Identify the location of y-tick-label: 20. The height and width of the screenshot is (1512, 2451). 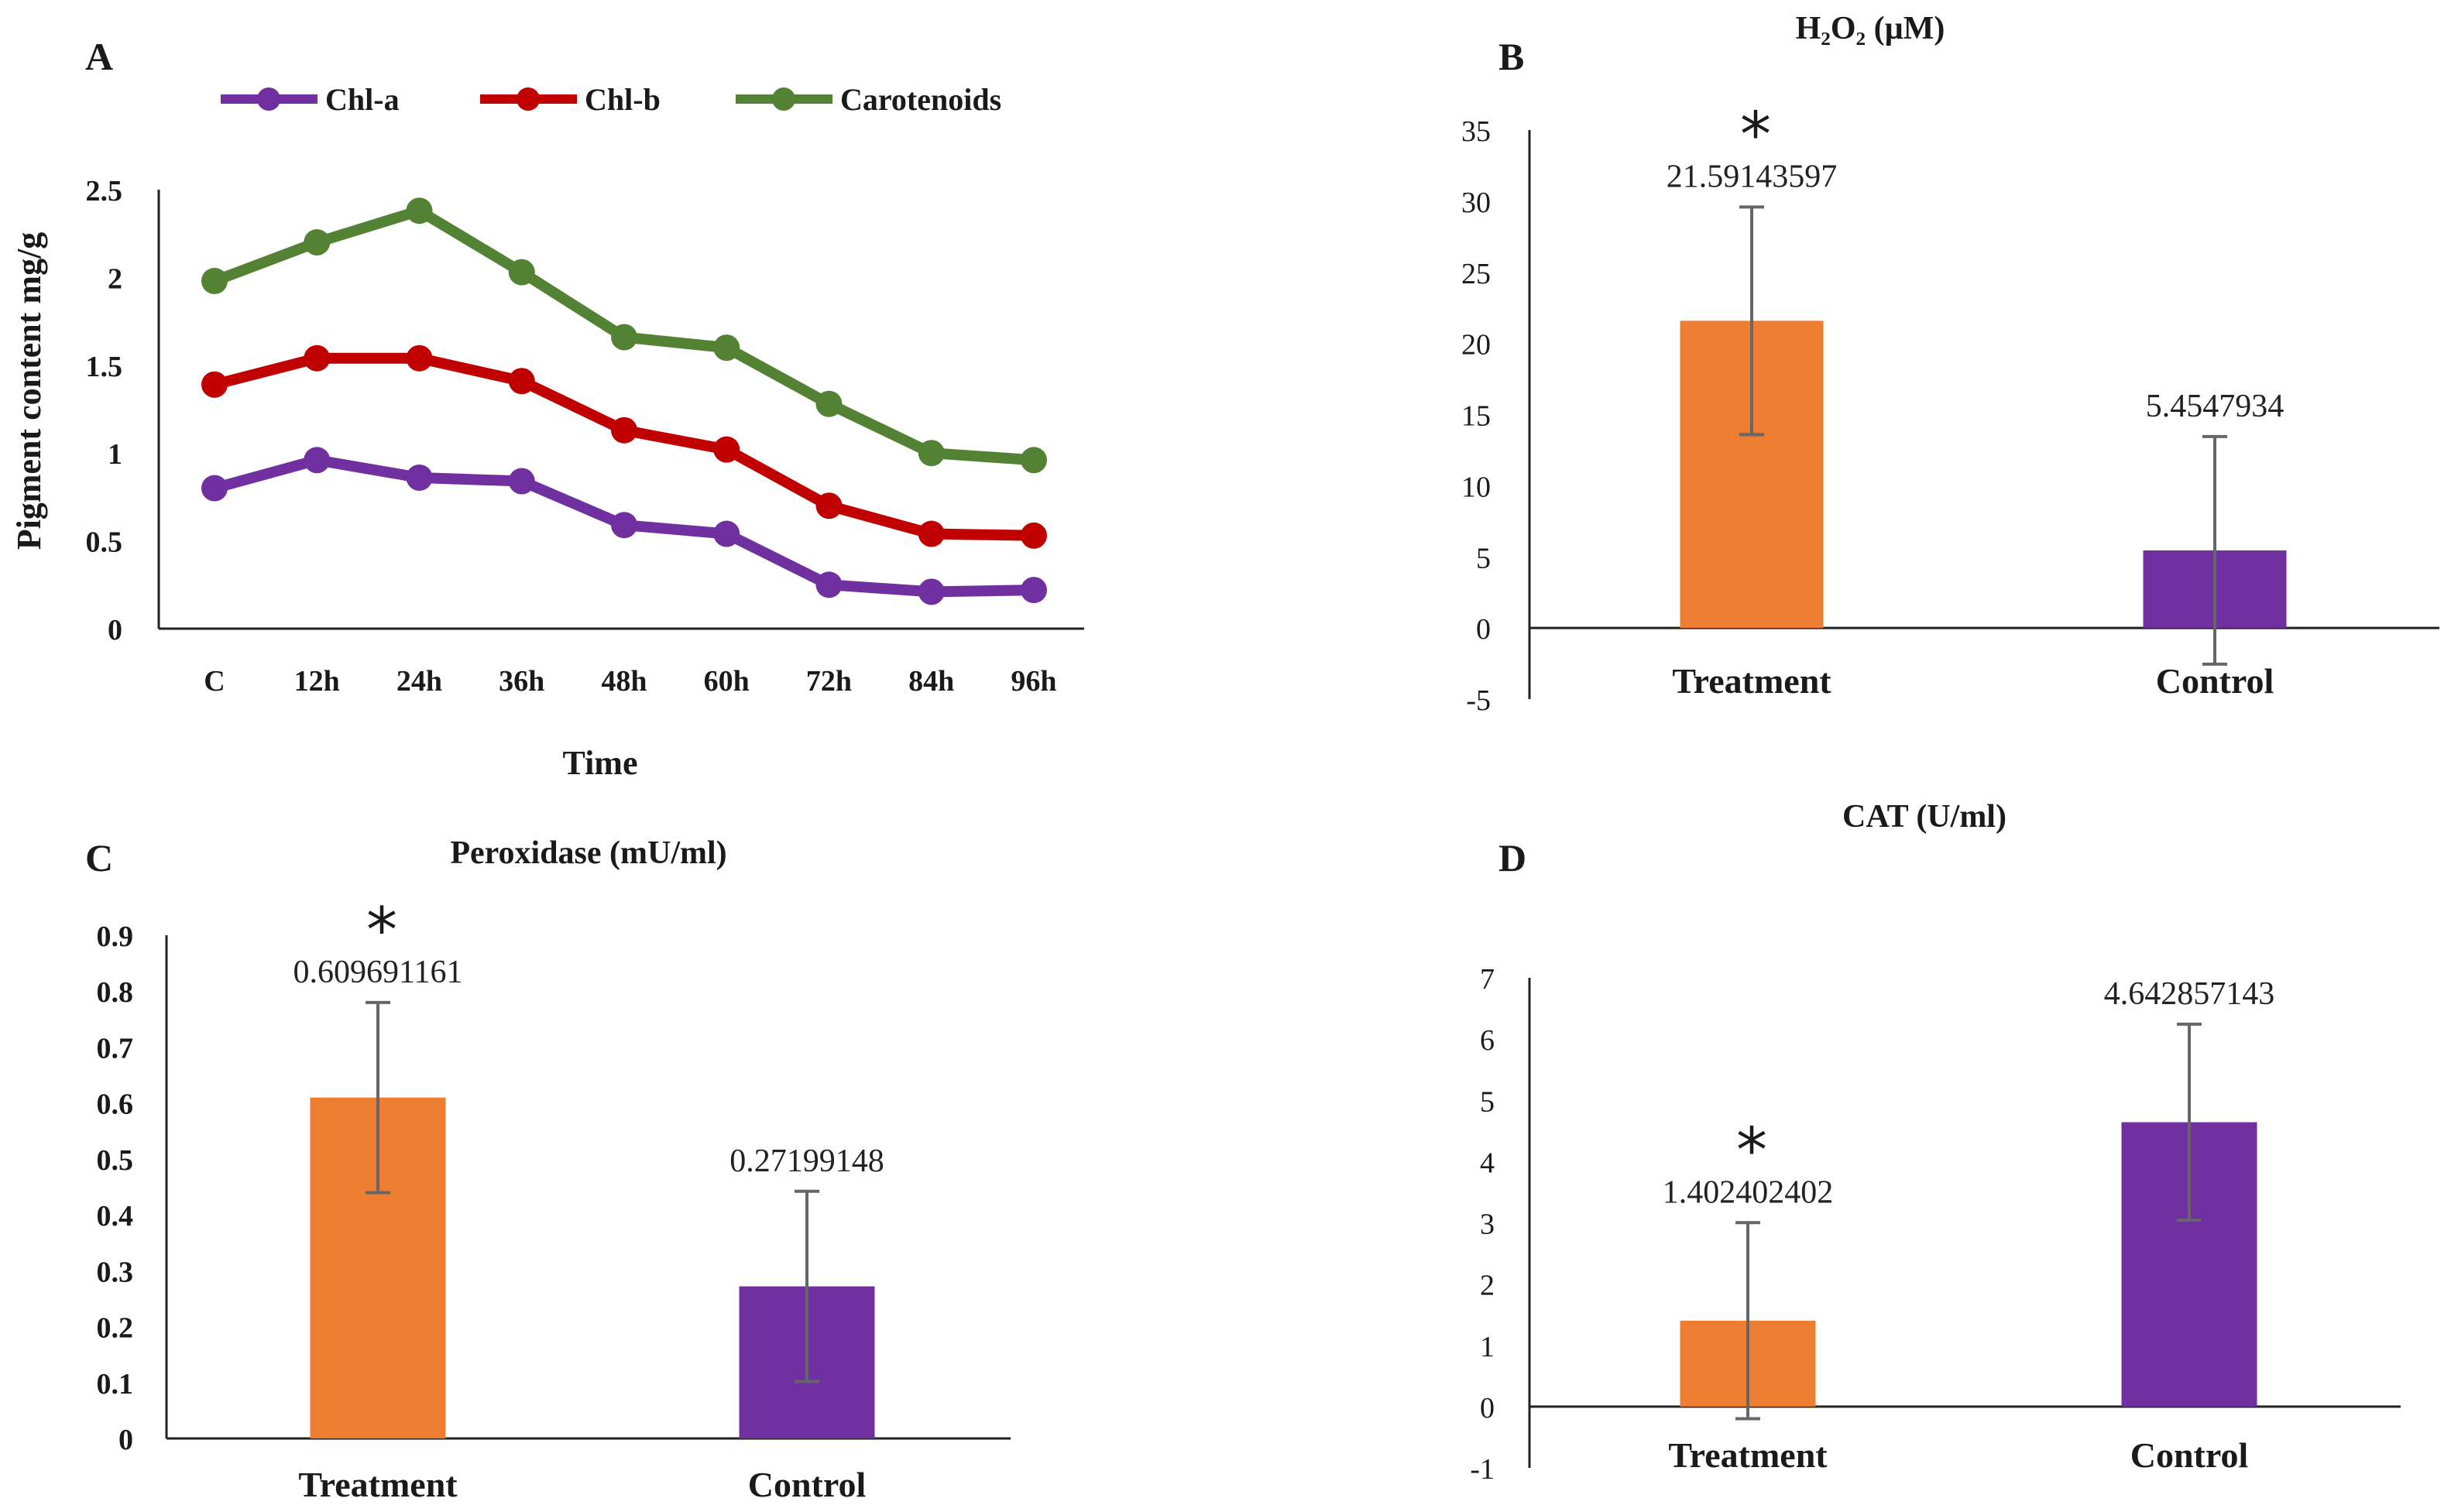
(1476, 345).